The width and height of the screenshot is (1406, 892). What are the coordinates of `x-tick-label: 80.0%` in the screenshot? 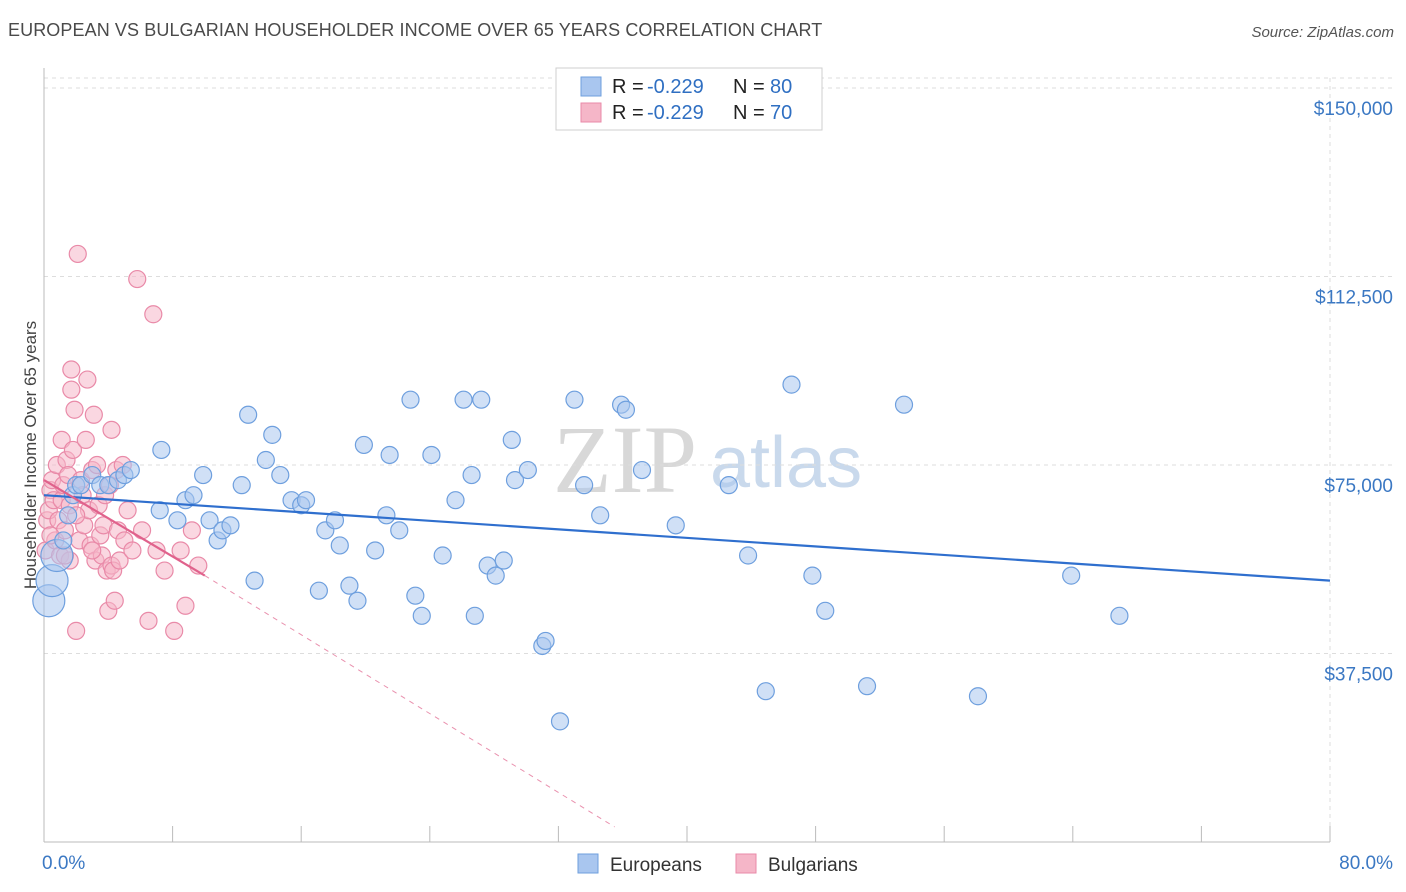 It's located at (1366, 863).